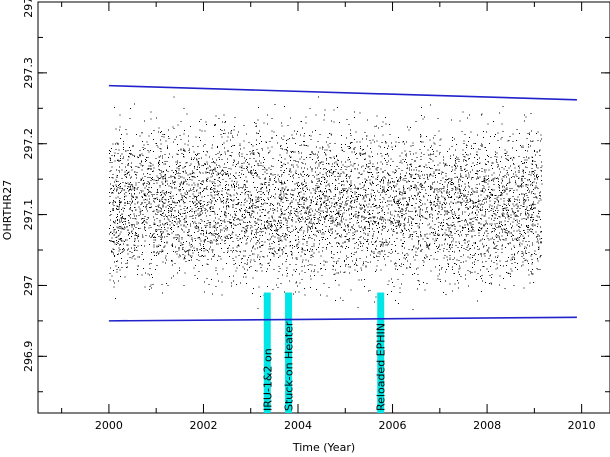 This screenshot has width=610, height=457. I want to click on x-tick-label: 2002, so click(203, 425).